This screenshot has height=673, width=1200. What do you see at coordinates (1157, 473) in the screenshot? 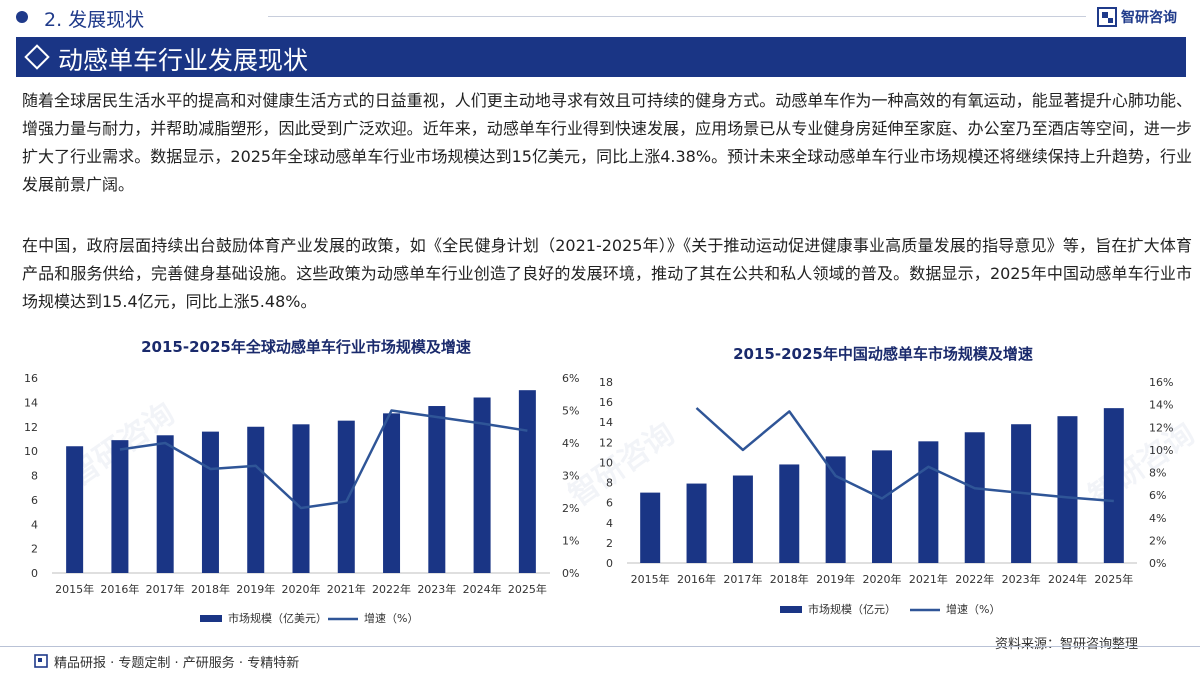
I see `y2-tick-label: 8%` at bounding box center [1157, 473].